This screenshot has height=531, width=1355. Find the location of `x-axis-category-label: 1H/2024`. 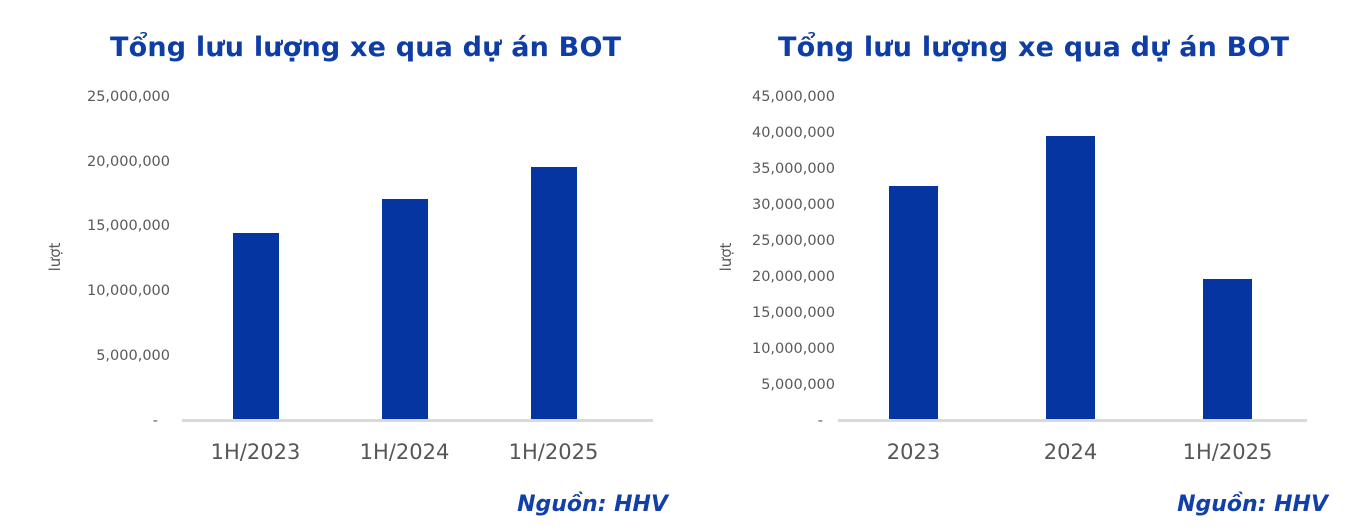

x-axis-category-label: 1H/2024 is located at coordinates (404, 452).